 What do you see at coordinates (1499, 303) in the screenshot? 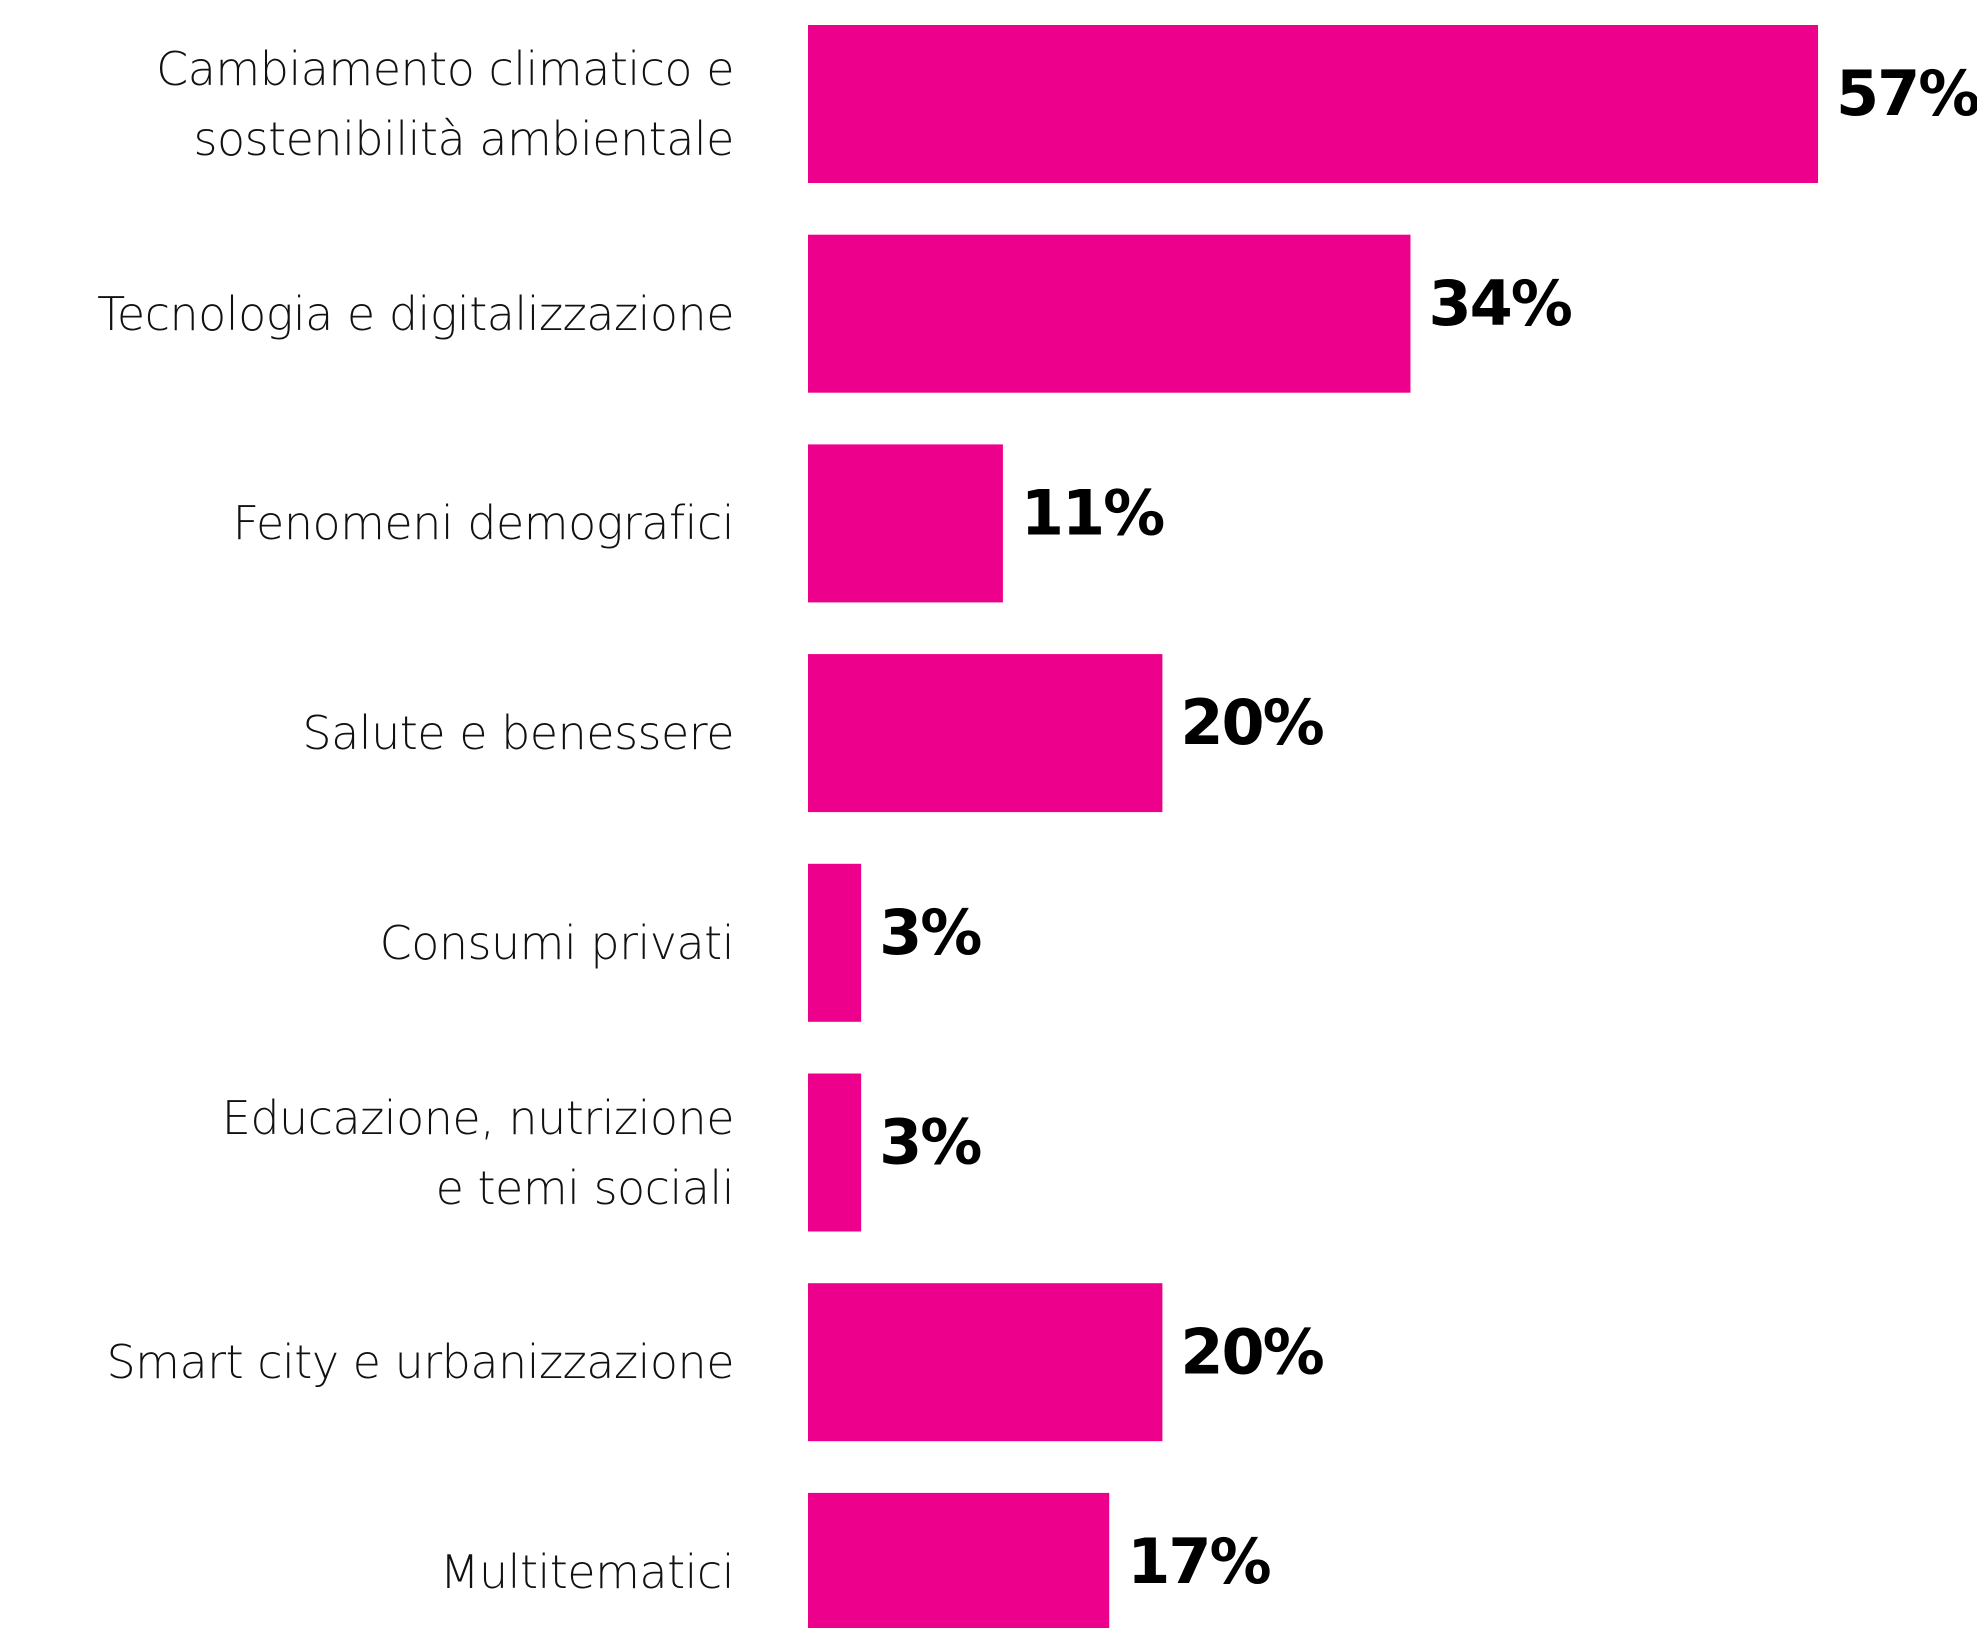
I see `value-label: 34%` at bounding box center [1499, 303].